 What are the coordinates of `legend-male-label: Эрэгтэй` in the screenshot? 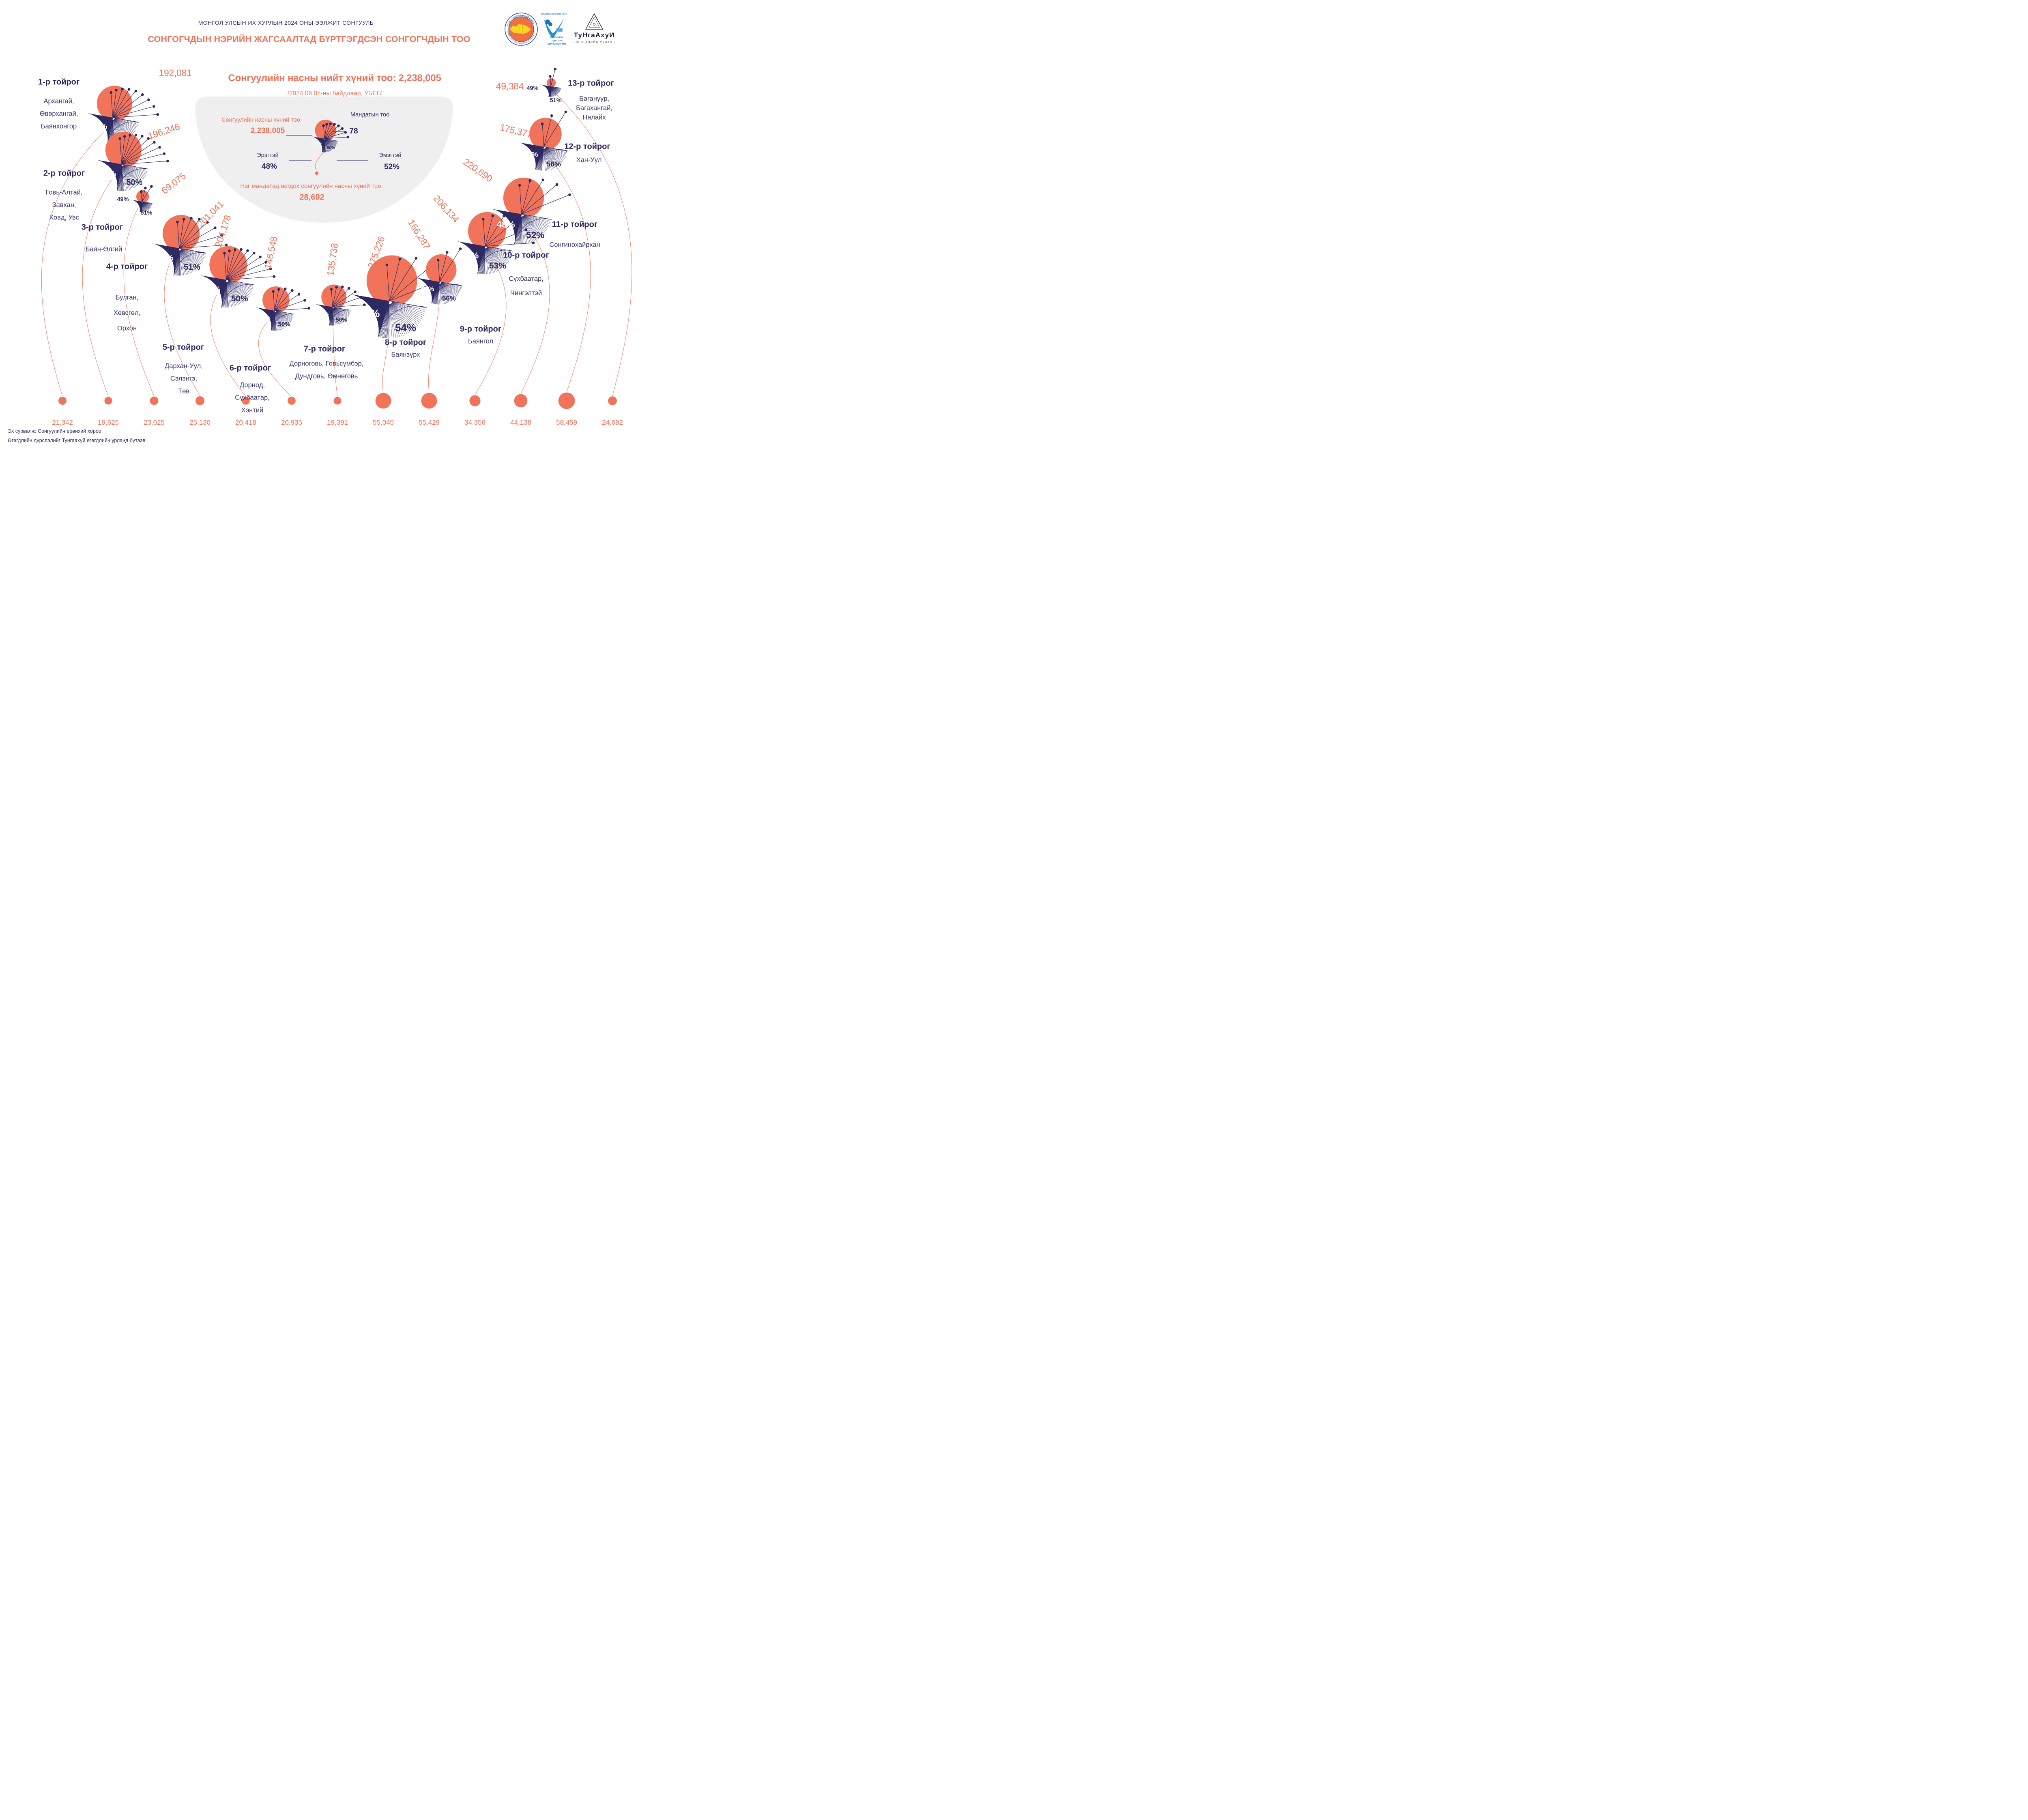 It's located at (268, 155).